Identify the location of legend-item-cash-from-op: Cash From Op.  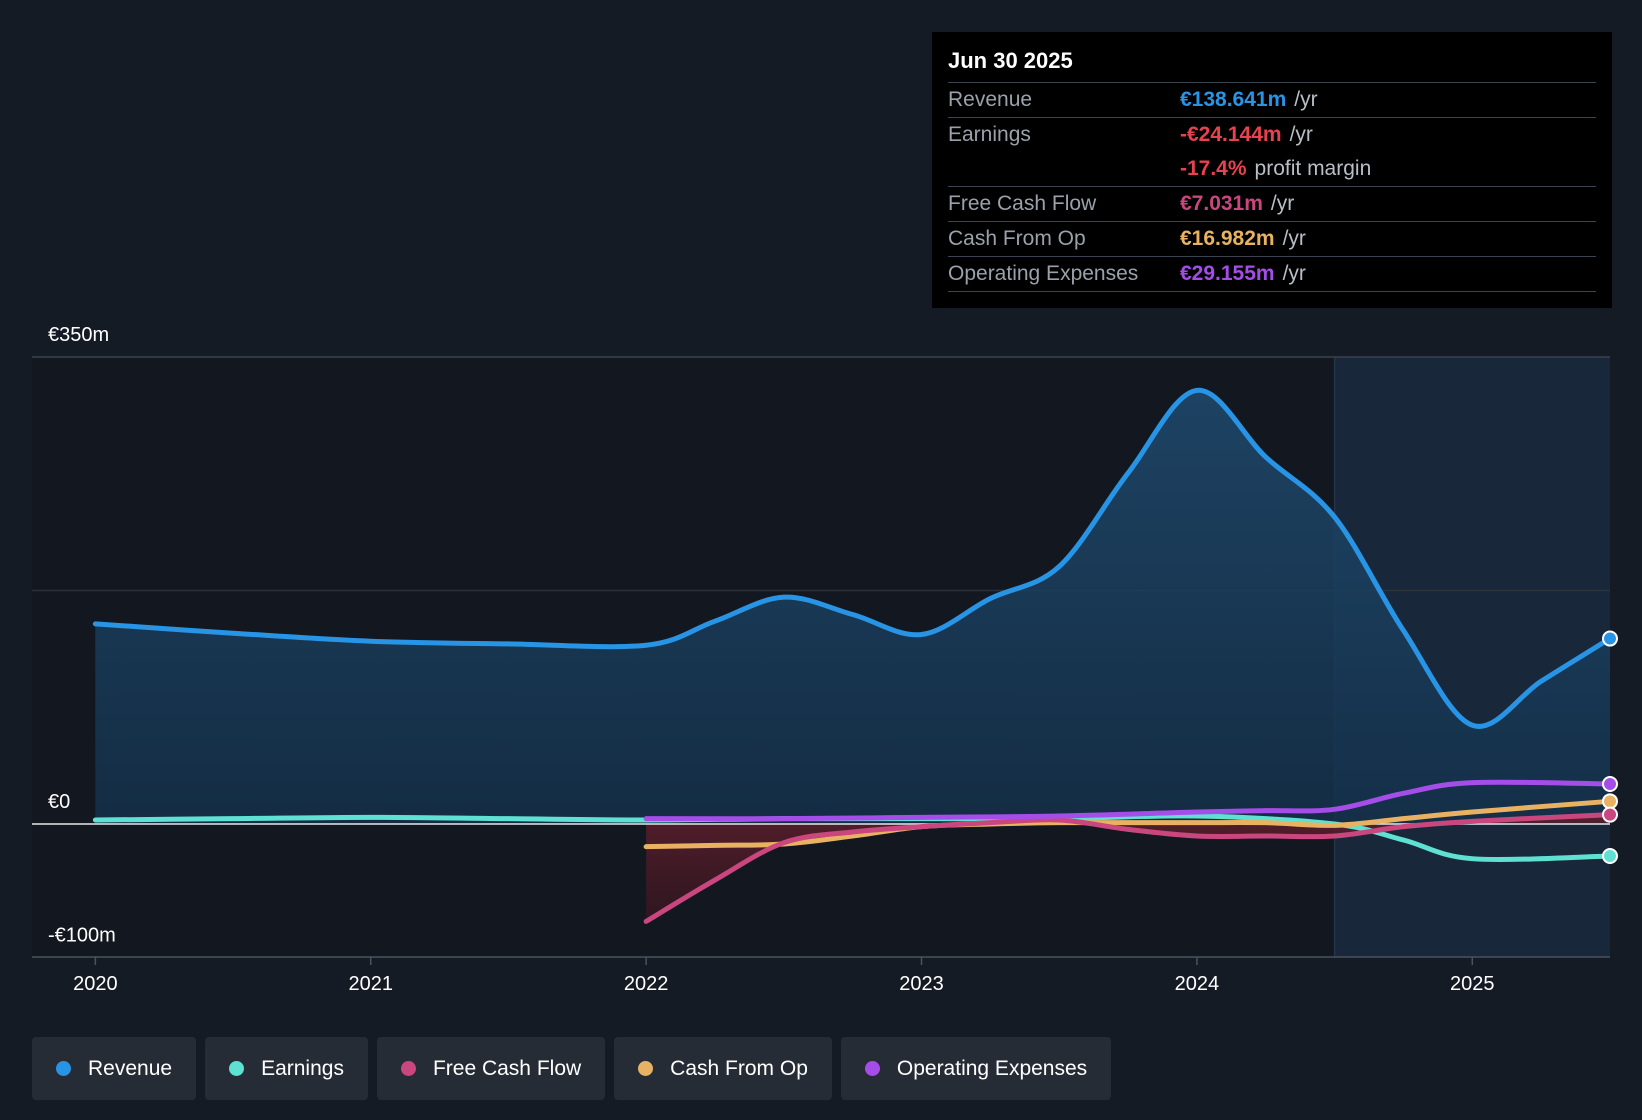
(723, 1068).